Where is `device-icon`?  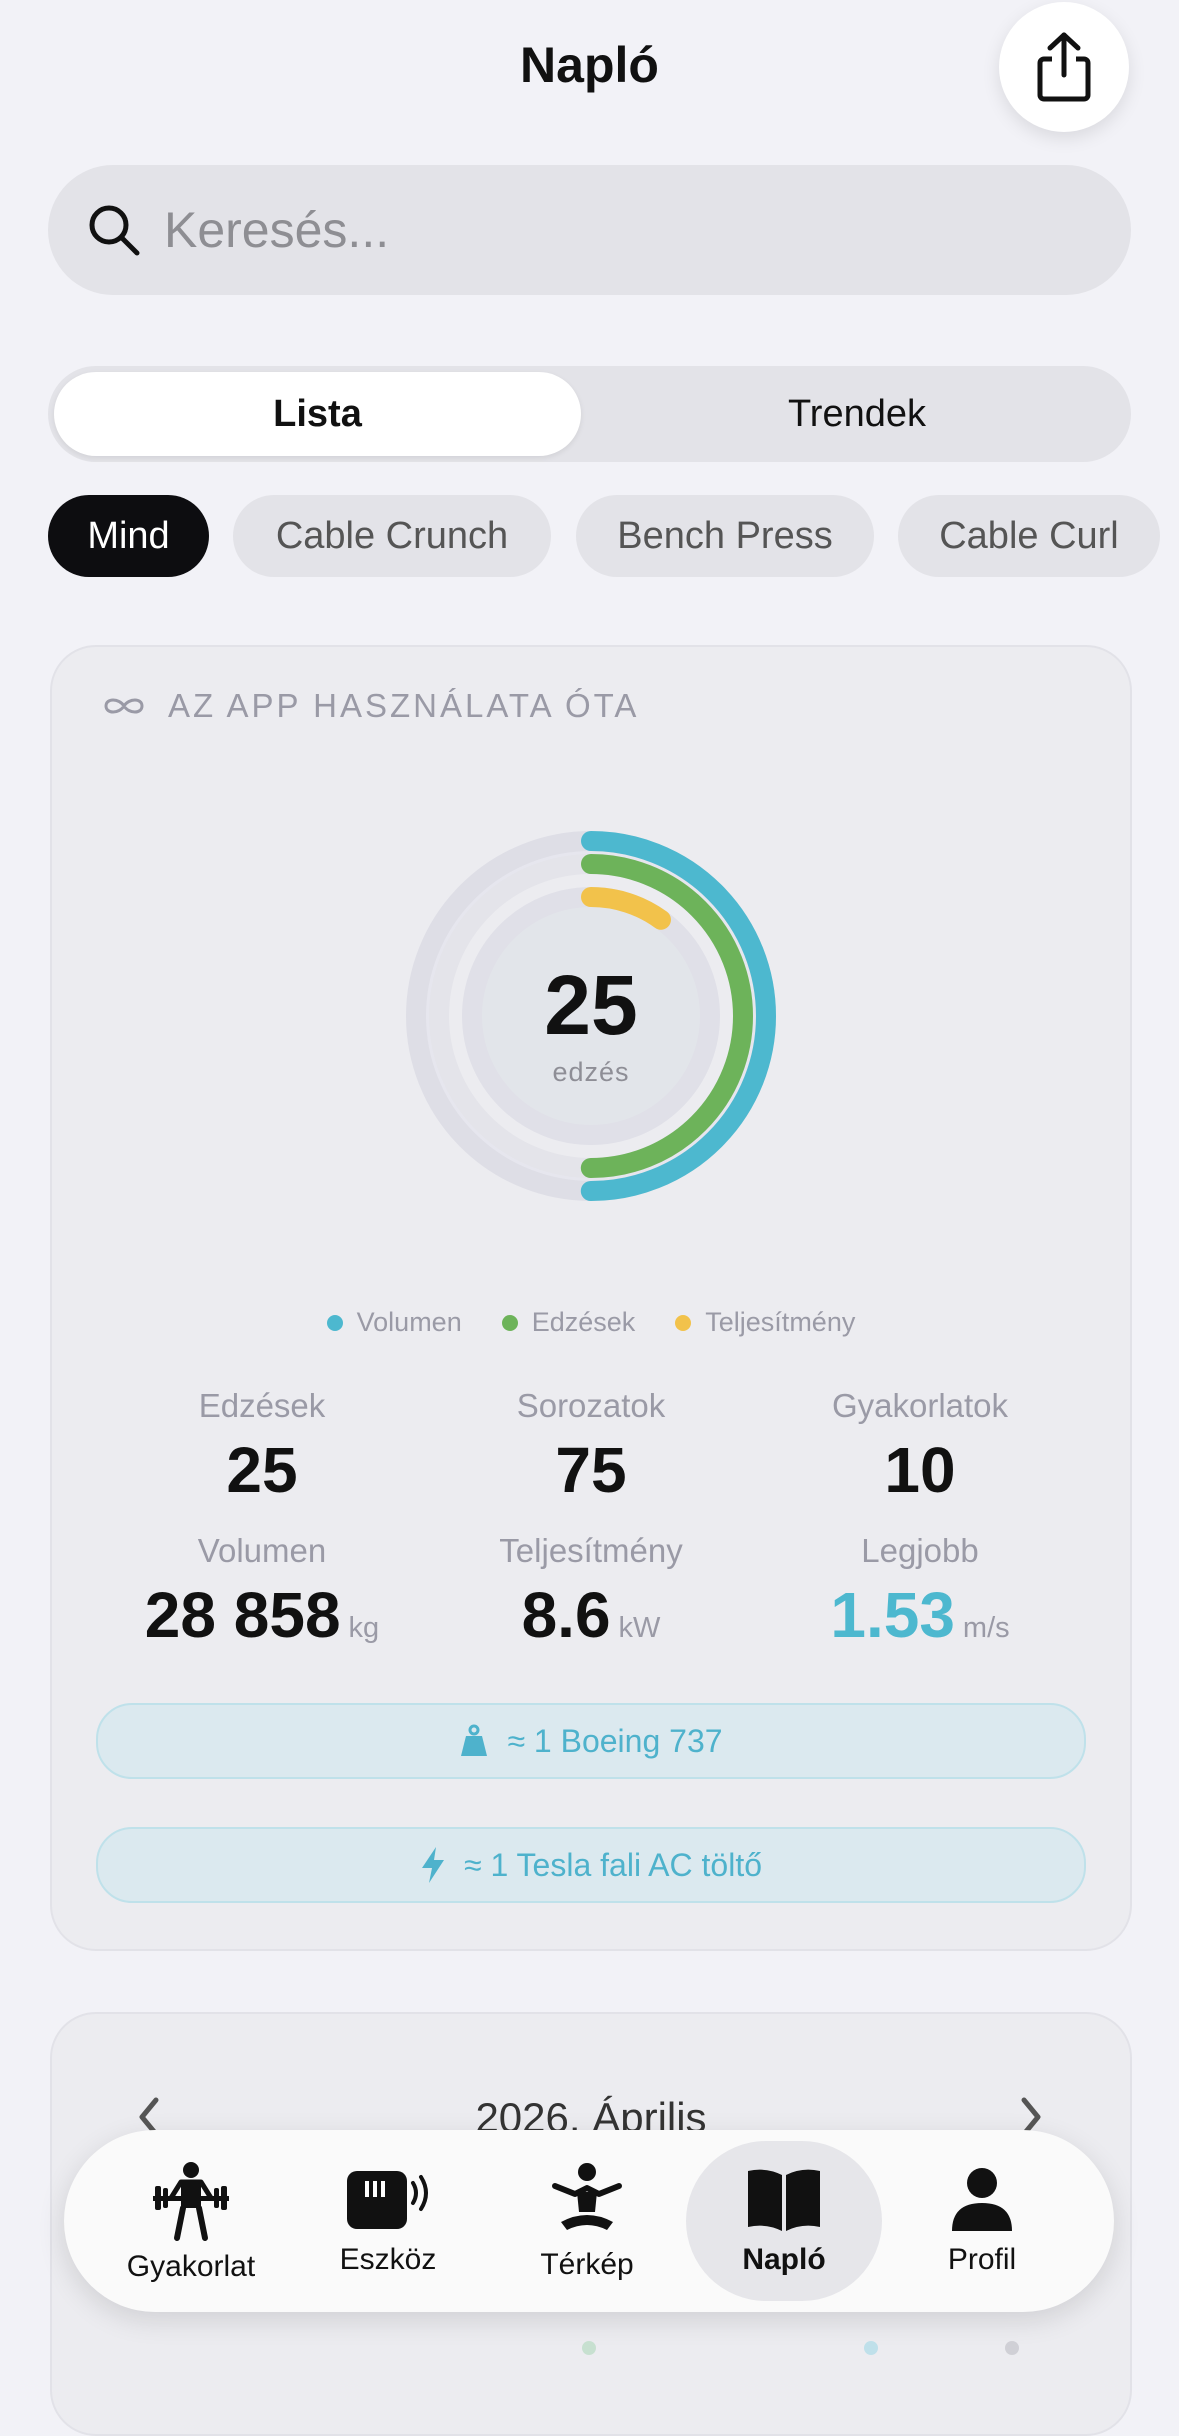
device-icon is located at coordinates (387, 2200).